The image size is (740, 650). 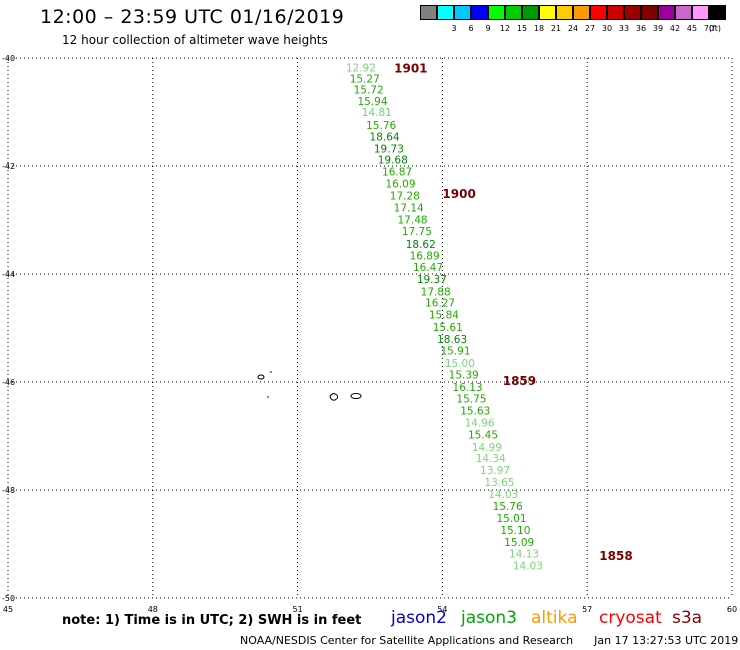 What do you see at coordinates (491, 459) in the screenshot?
I see `wave-height-value: 14.34` at bounding box center [491, 459].